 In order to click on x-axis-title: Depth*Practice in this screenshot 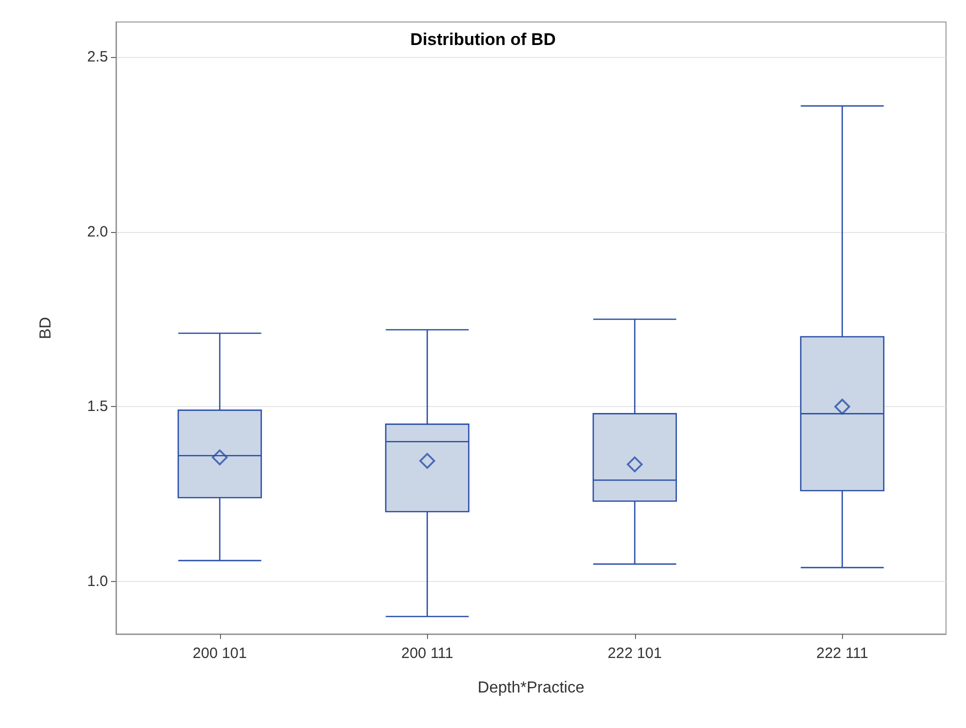, I will do `click(531, 688)`.